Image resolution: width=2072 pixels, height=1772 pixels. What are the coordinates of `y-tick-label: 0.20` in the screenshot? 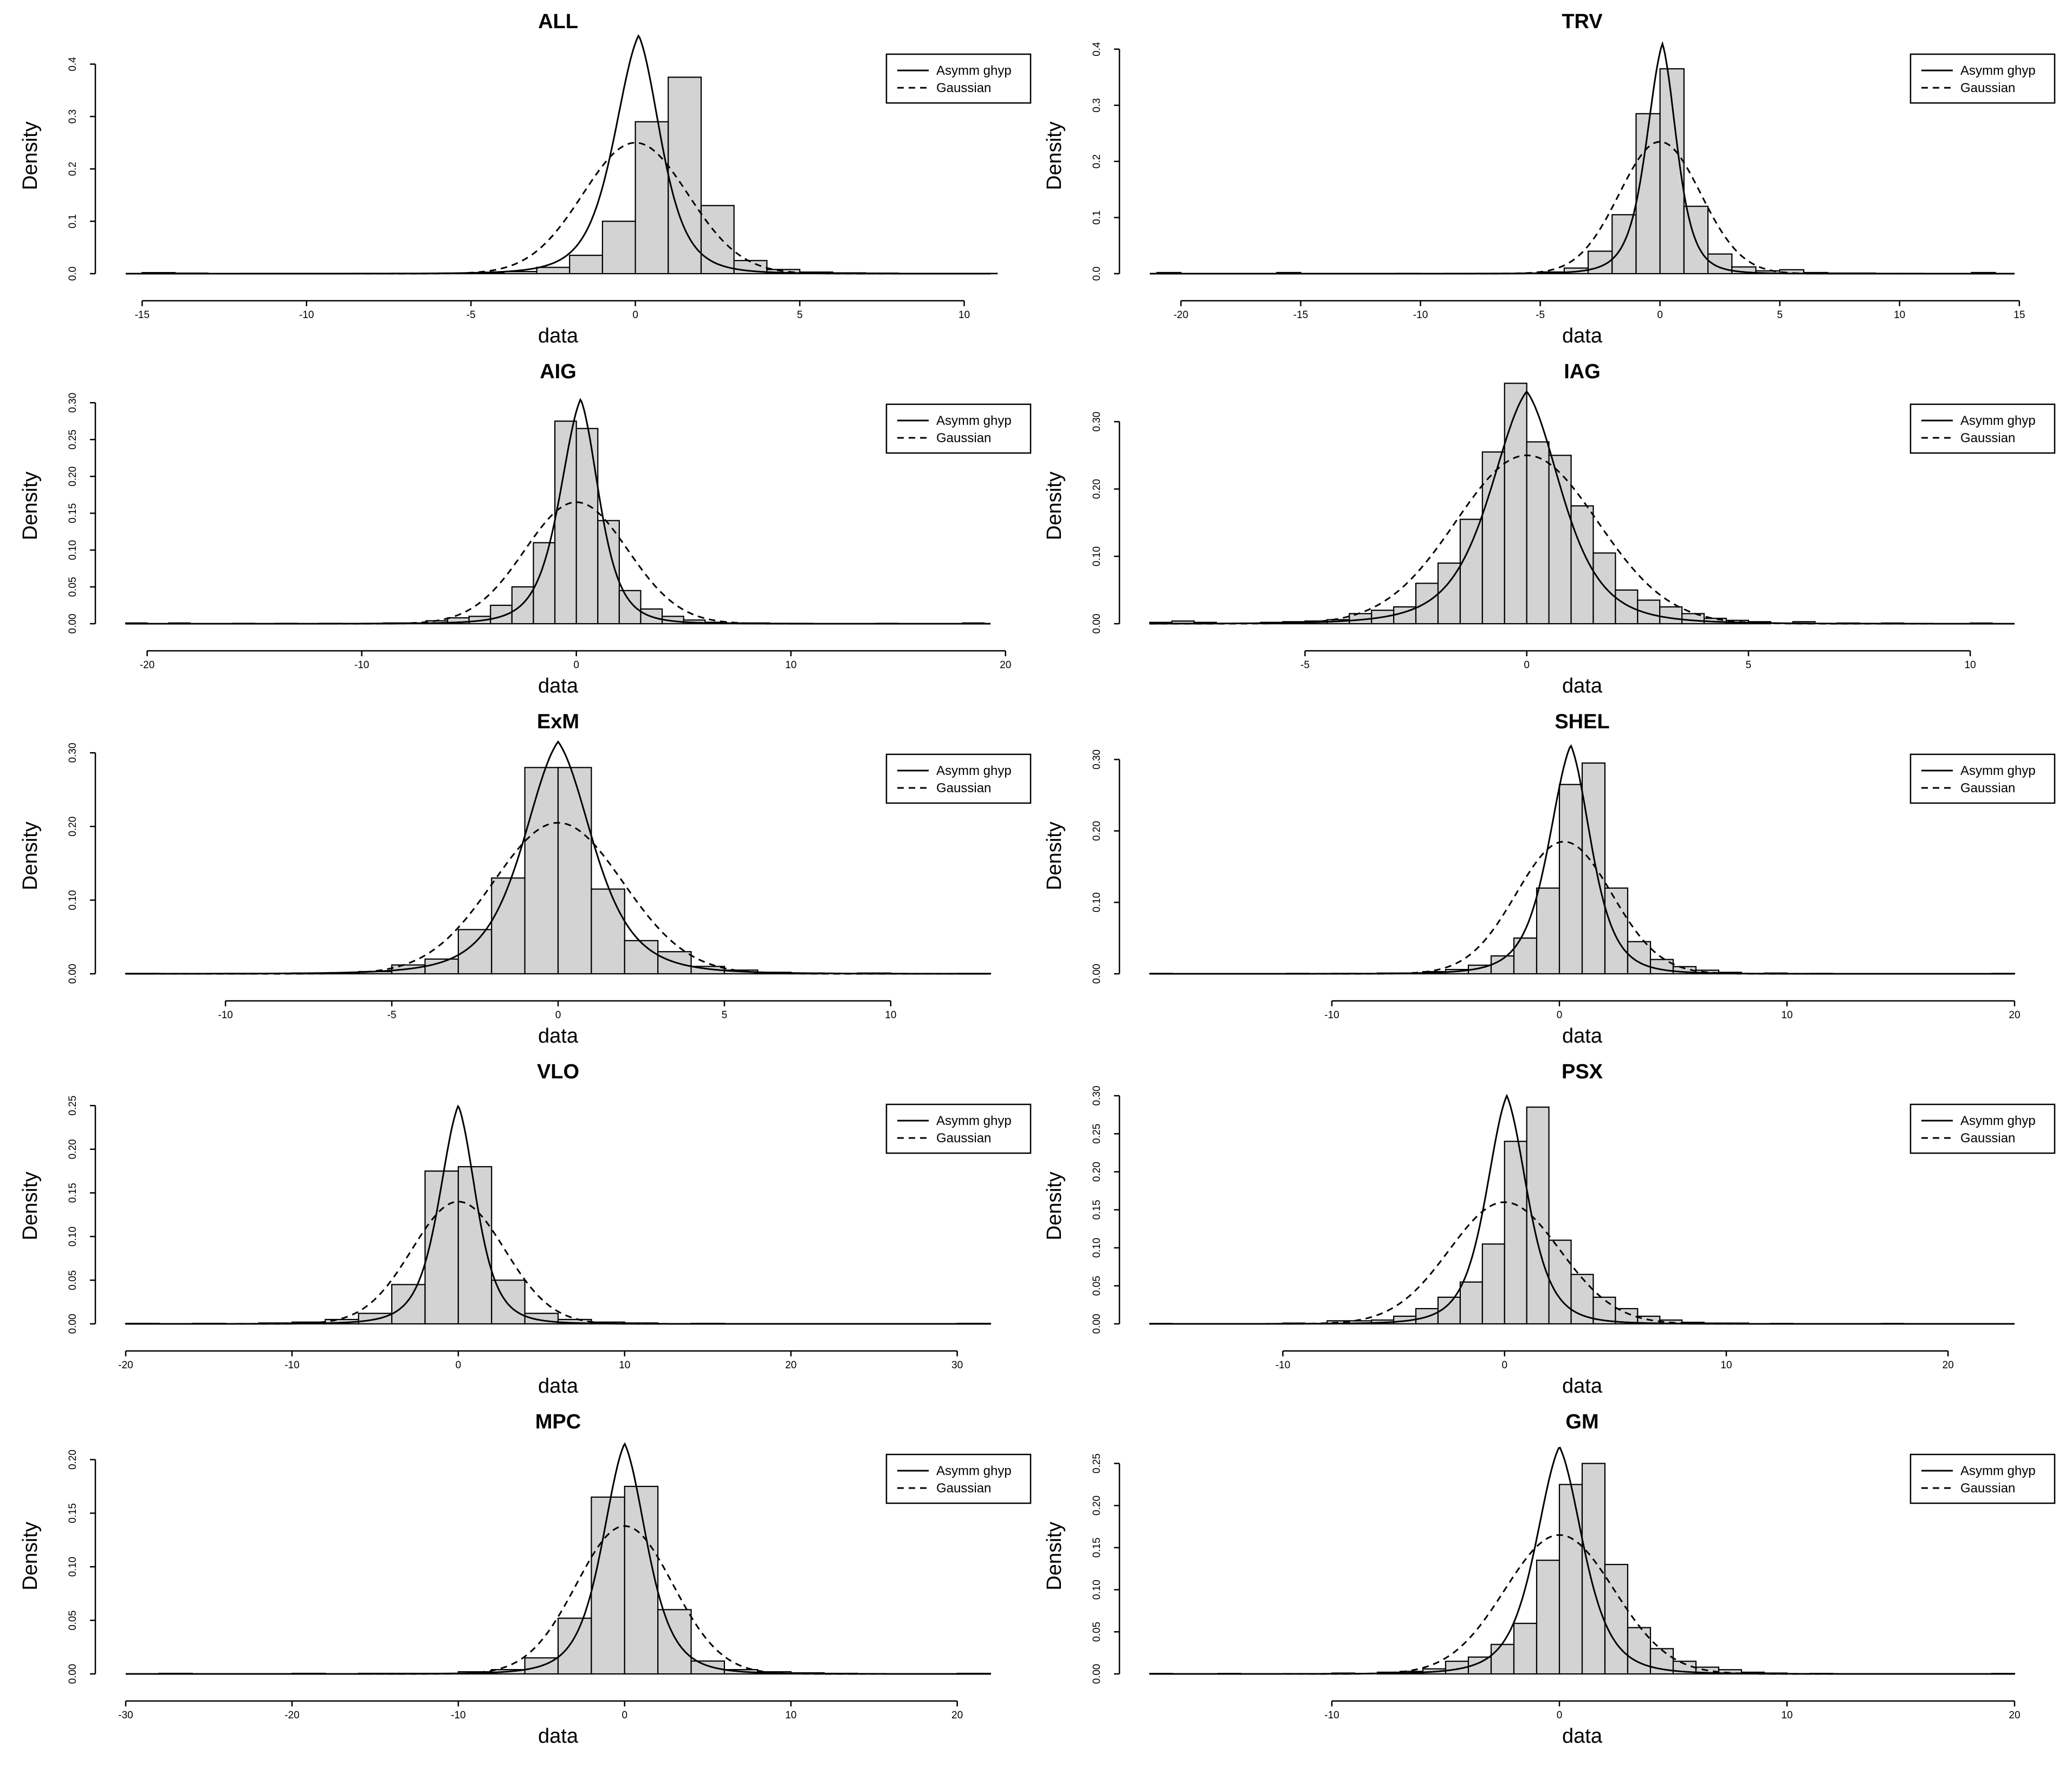 It's located at (73, 1149).